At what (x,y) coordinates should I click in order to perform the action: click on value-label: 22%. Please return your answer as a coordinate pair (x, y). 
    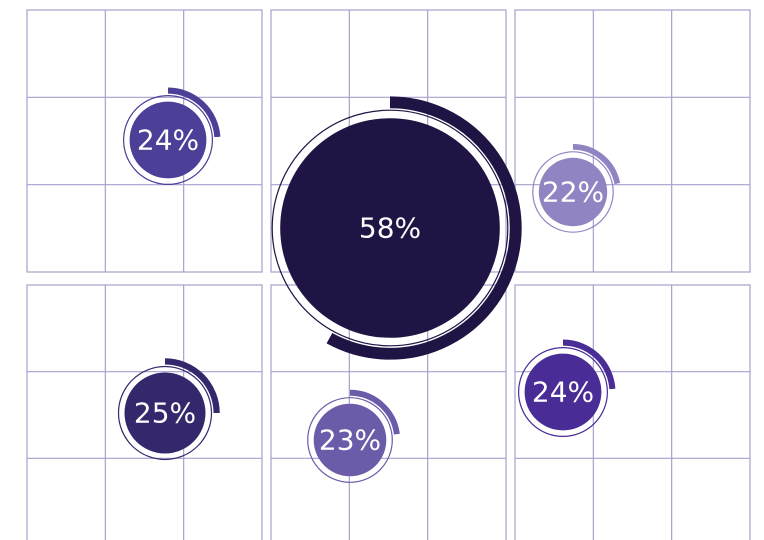
    Looking at the image, I should click on (573, 192).